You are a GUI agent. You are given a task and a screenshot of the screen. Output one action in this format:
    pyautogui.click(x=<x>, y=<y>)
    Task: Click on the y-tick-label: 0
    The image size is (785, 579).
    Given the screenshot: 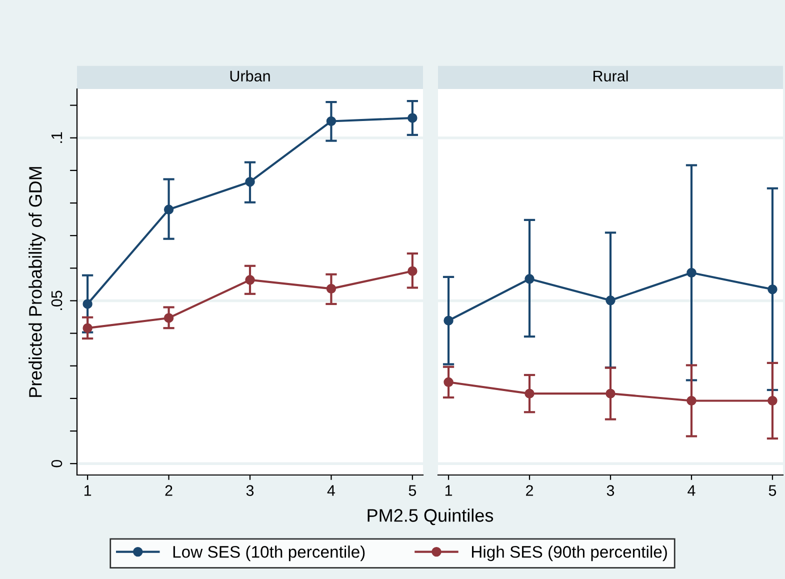 What is the action you would take?
    pyautogui.click(x=56, y=464)
    